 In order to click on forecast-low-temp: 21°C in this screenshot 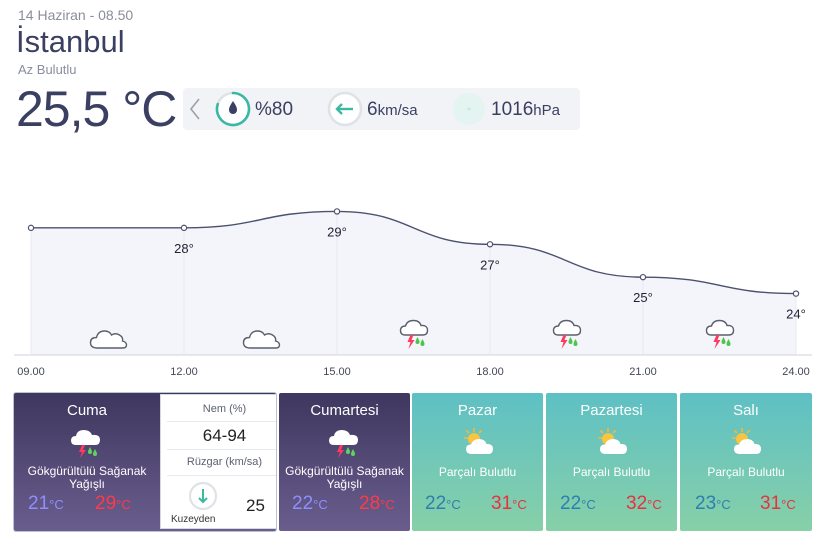, I will do `click(46, 503)`.